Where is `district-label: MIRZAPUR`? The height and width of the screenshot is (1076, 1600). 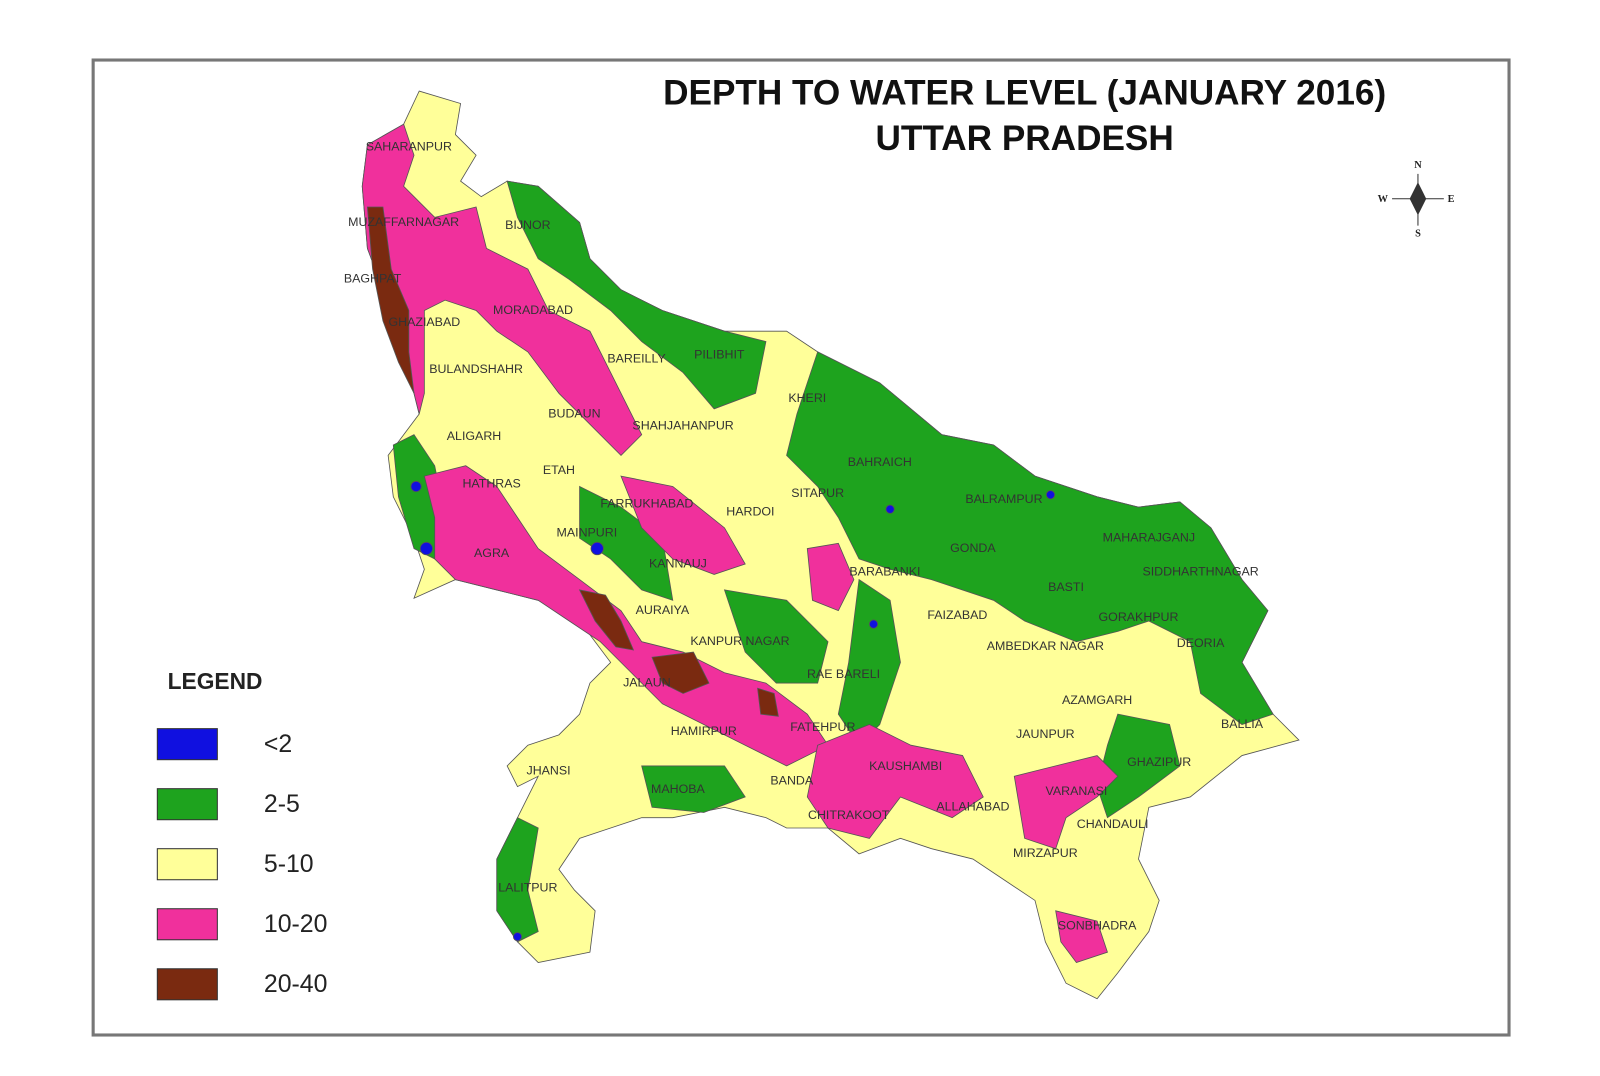
district-label: MIRZAPUR is located at coordinates (1045, 853).